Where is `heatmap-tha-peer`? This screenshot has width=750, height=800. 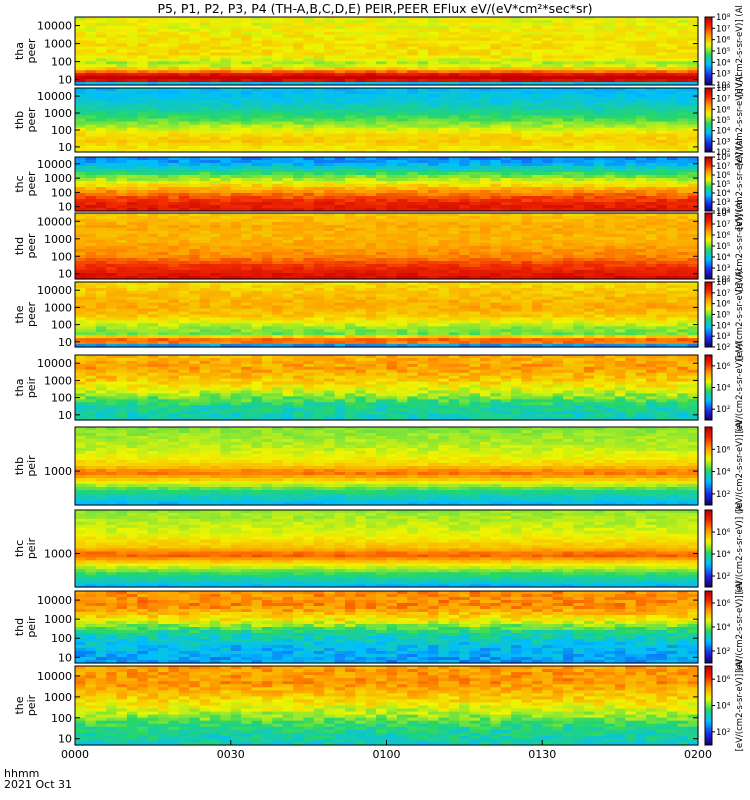
heatmap-tha-peer is located at coordinates (387, 51).